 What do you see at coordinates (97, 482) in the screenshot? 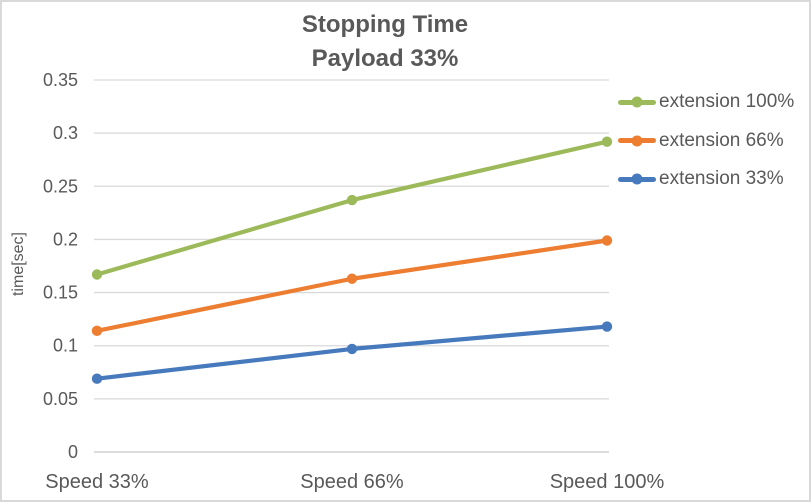
I see `x-axis-label: Speed 33%` at bounding box center [97, 482].